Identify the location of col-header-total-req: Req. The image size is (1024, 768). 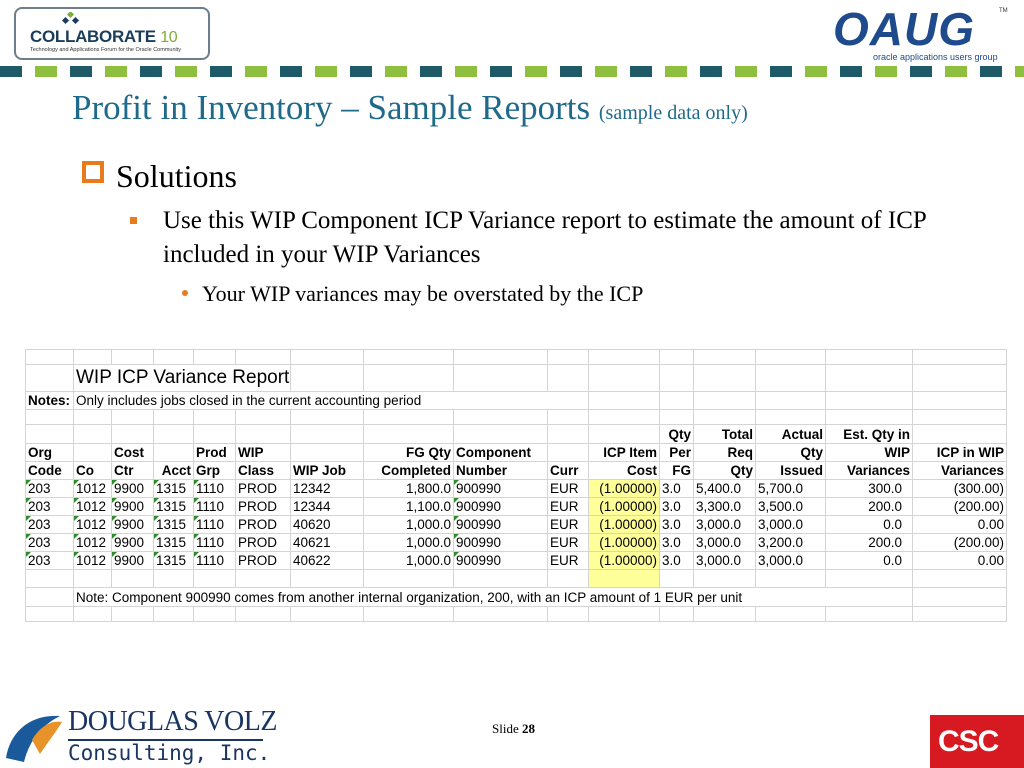
(724, 452).